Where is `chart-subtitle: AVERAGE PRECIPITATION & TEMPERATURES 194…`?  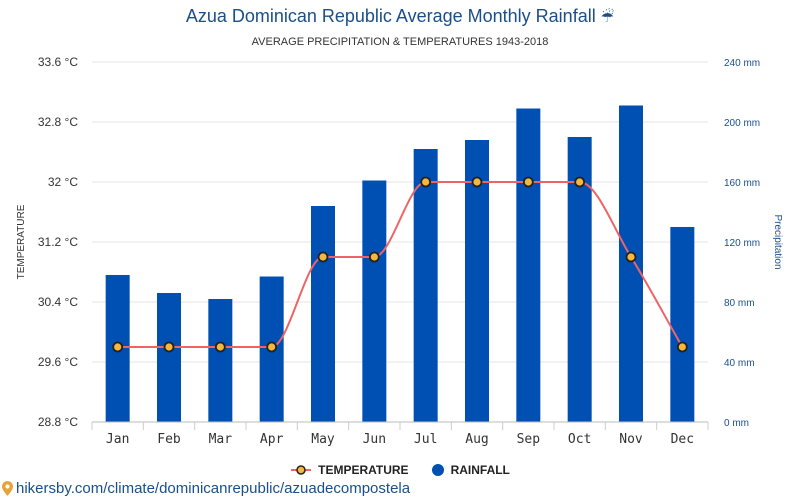 chart-subtitle: AVERAGE PRECIPITATION & TEMPERATURES 194… is located at coordinates (400, 42).